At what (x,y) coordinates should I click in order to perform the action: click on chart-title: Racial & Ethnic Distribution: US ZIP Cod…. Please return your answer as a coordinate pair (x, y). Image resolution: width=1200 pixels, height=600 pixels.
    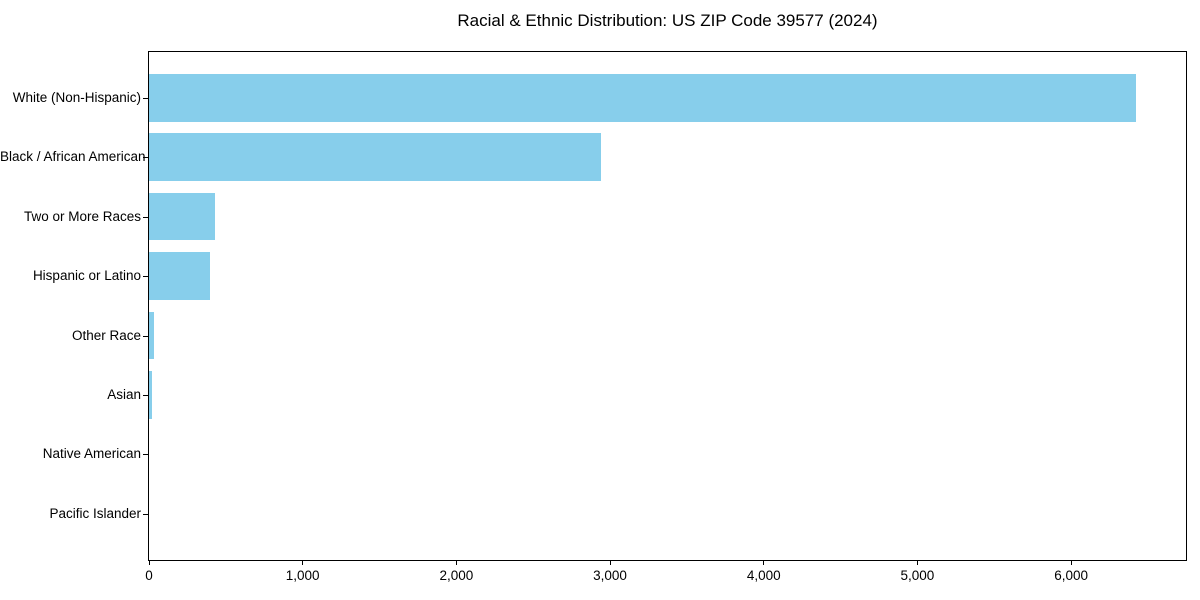
    Looking at the image, I should click on (667, 20).